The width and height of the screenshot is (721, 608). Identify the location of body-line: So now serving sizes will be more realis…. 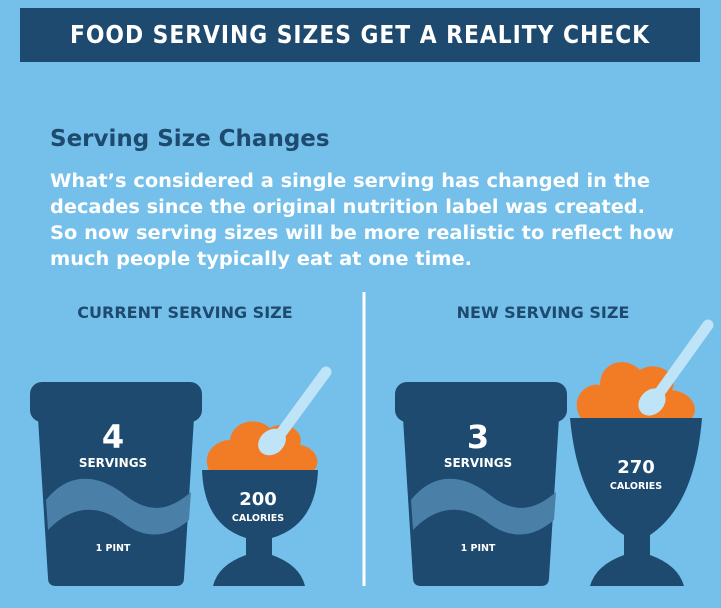
(362, 233).